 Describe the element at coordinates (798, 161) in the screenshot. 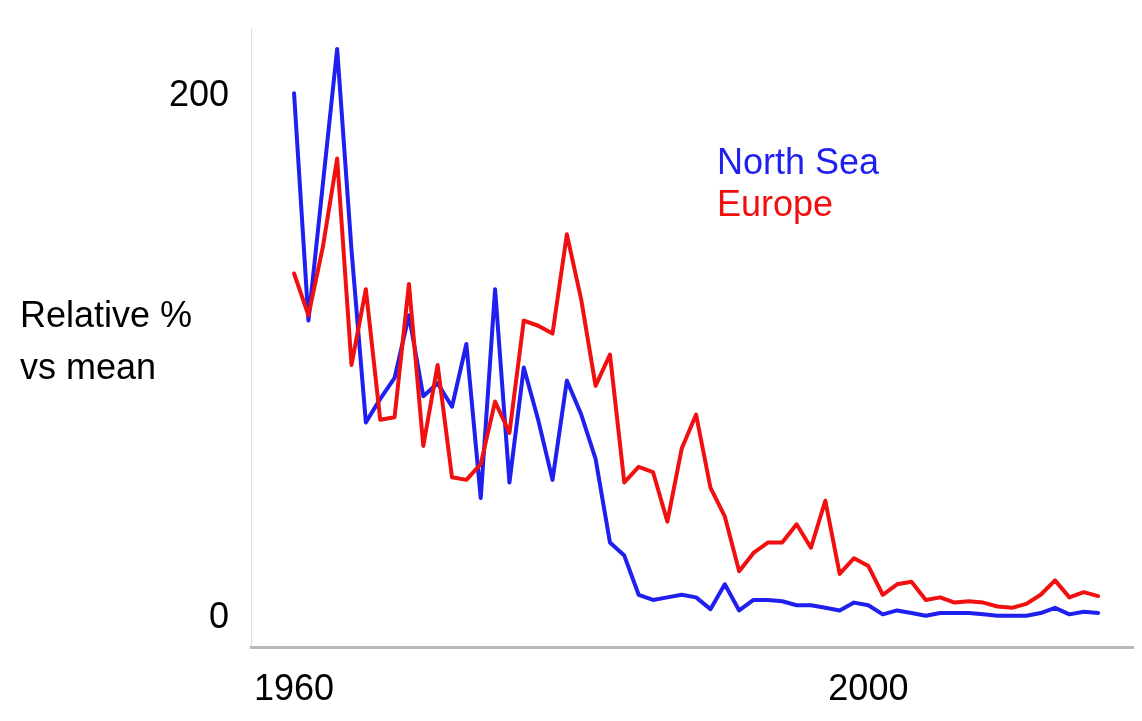

I see `text: North Sea` at that location.